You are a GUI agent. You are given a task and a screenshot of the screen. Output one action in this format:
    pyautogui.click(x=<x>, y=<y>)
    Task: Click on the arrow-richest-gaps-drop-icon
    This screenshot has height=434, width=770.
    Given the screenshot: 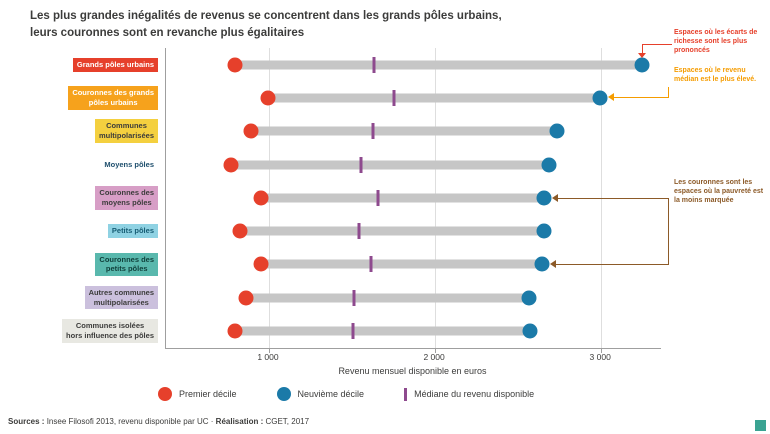 What is the action you would take?
    pyautogui.click(x=642, y=48)
    